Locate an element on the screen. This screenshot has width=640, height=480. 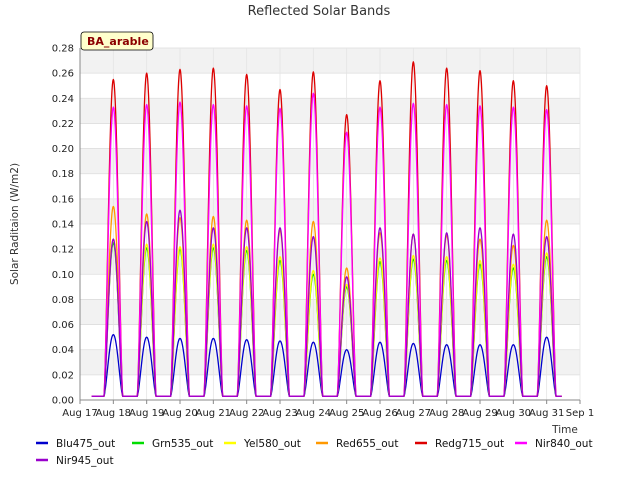
legend-item-Red655_out: Red655_out is located at coordinates (357, 444).